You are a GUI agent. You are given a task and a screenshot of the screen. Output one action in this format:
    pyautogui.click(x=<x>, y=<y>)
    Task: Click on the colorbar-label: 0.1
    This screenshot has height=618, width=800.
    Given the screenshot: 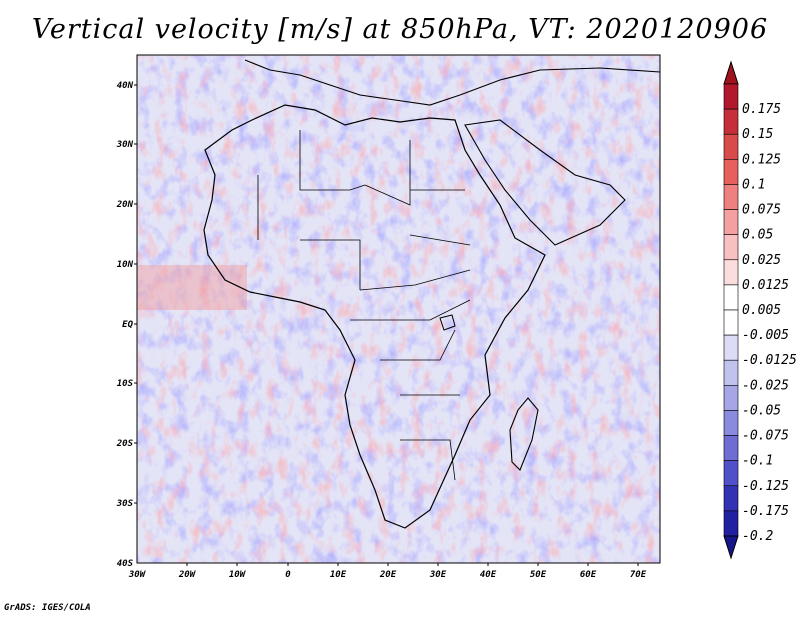 What is the action you would take?
    pyautogui.click(x=753, y=184)
    